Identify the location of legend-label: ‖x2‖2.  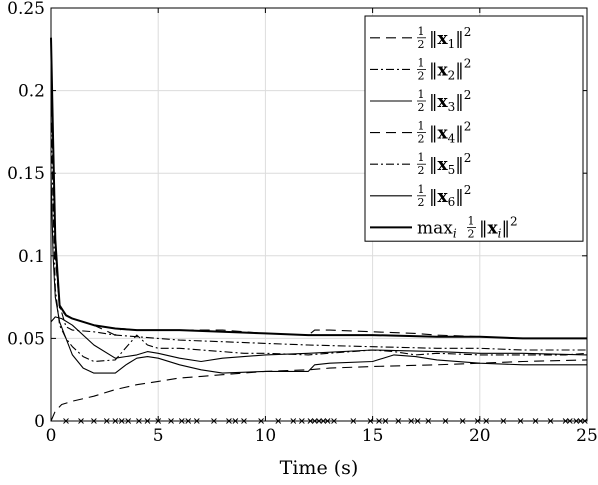
(450, 69).